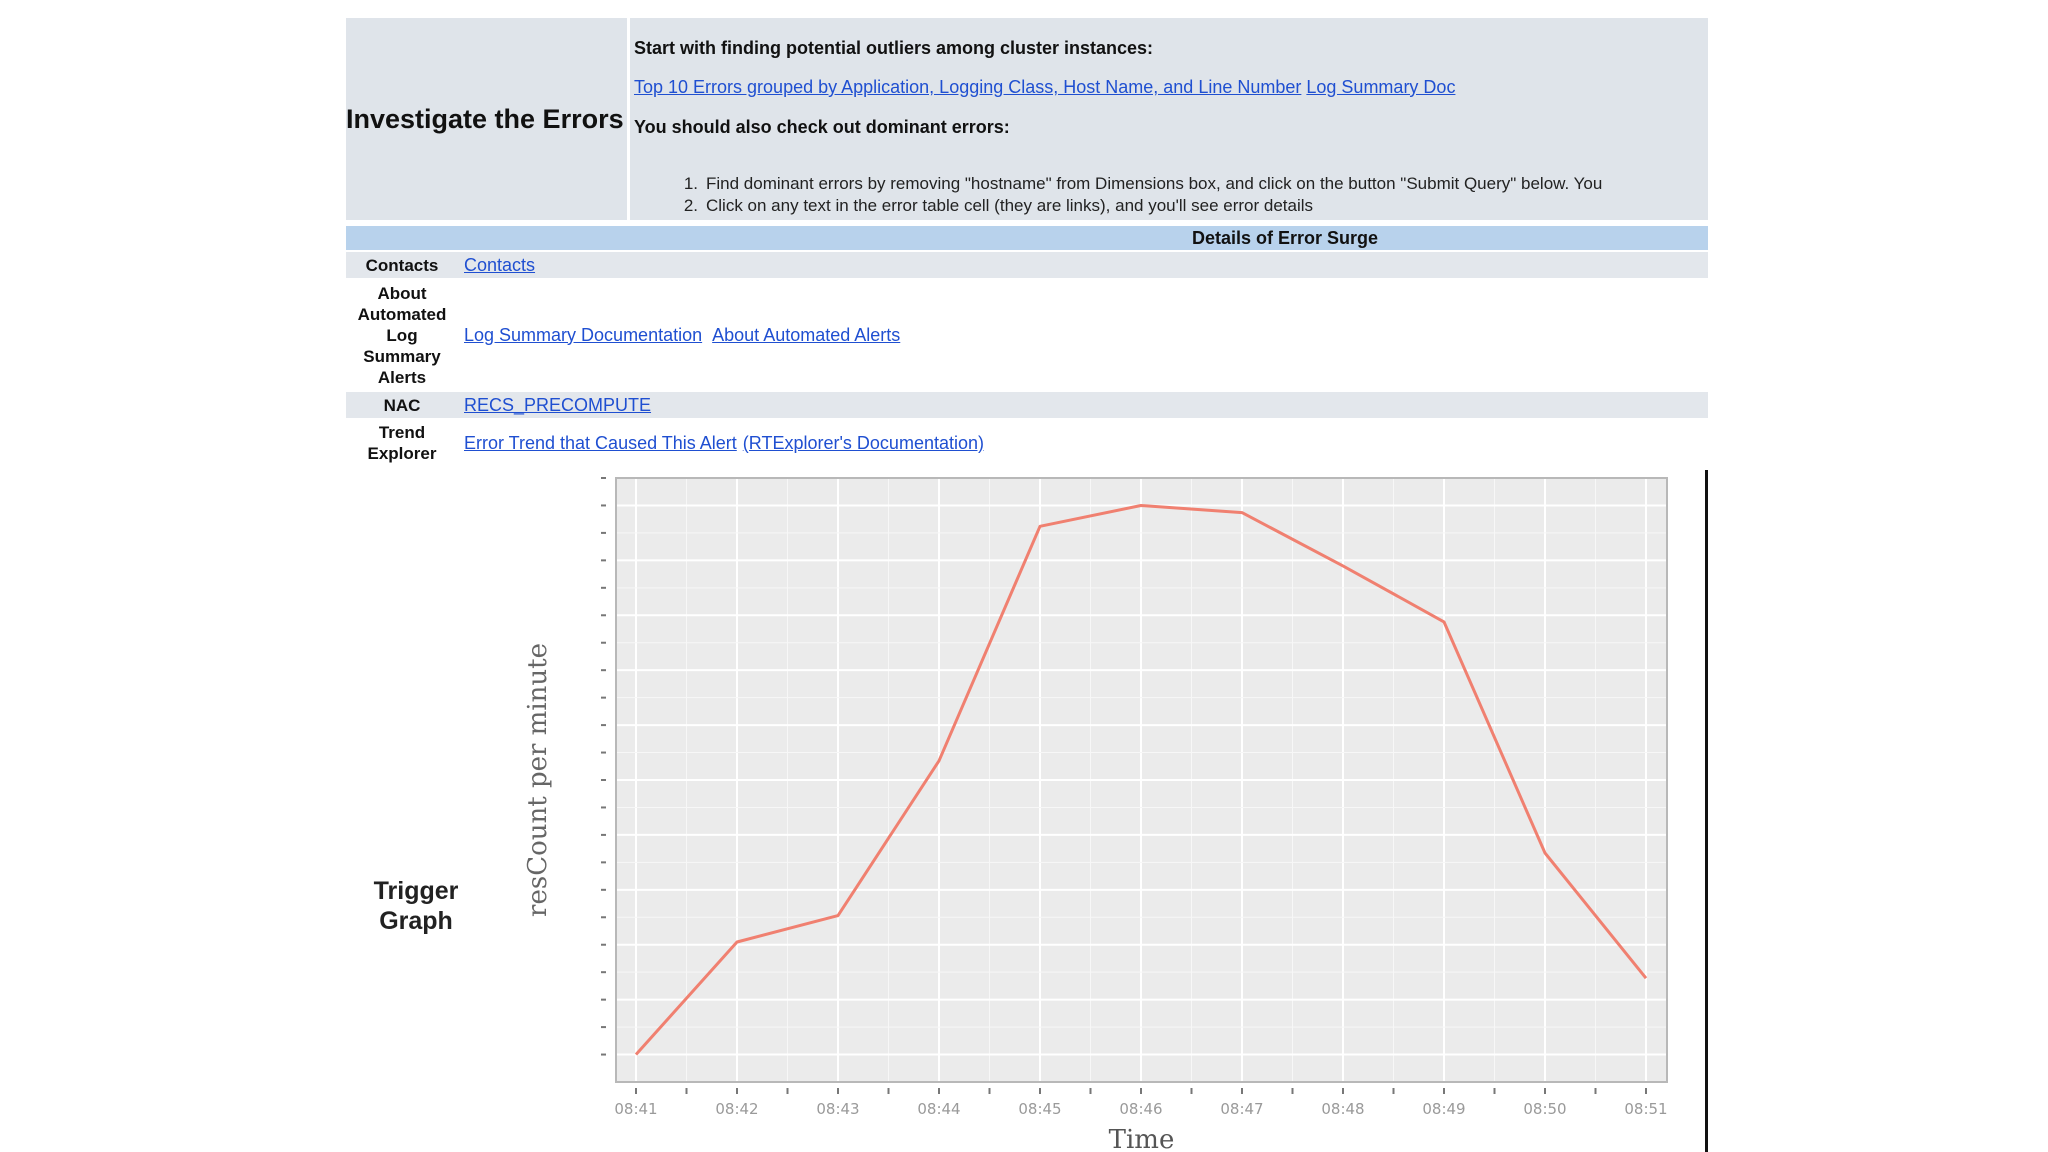 This screenshot has width=2048, height=1152. What do you see at coordinates (806, 334) in the screenshot?
I see `about-automated-alerts-link: About Automated Alerts` at bounding box center [806, 334].